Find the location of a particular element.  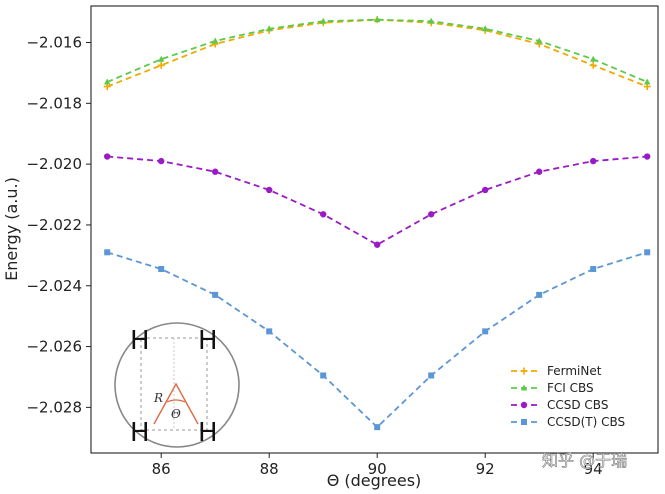

y-tick-label: −2.026 is located at coordinates (54, 347).